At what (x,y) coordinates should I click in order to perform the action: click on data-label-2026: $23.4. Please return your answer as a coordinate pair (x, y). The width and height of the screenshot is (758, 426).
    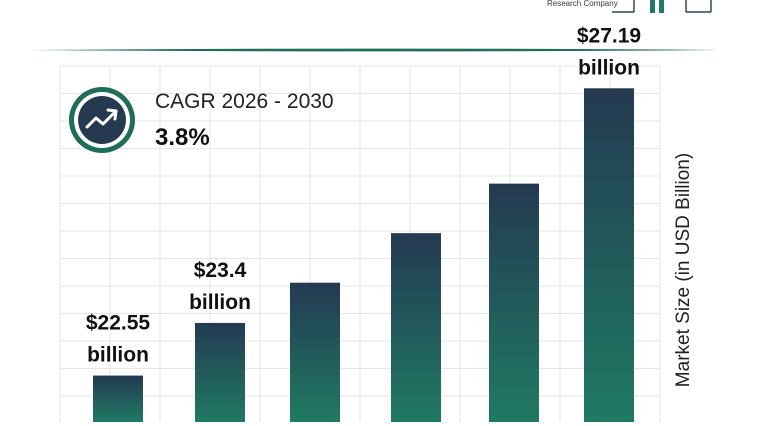
    Looking at the image, I should click on (220, 270).